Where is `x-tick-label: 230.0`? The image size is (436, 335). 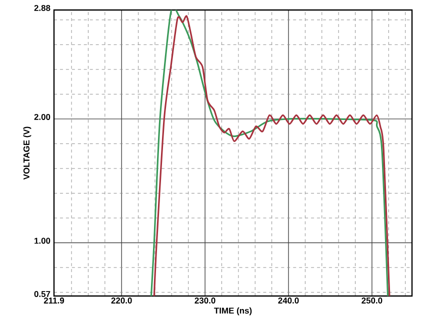 x-tick-label: 230.0 is located at coordinates (205, 301).